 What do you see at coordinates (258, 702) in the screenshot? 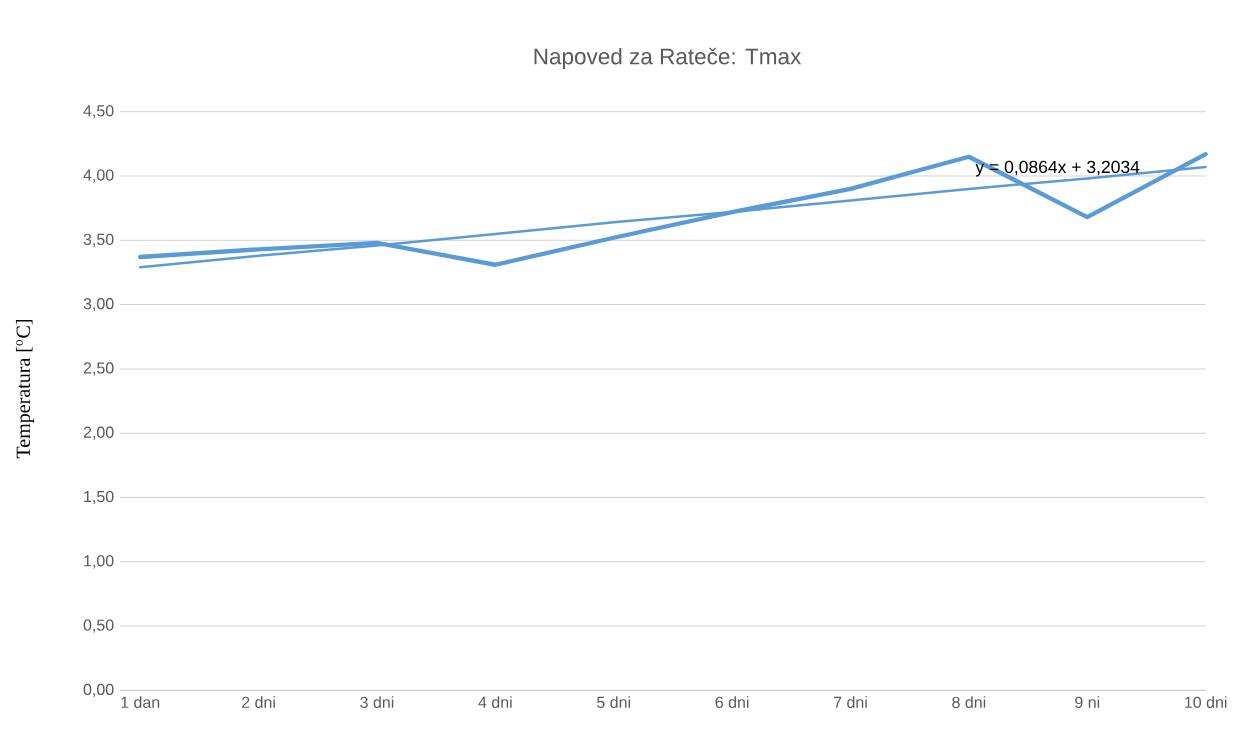
I see `x-tick-label: 2 dni` at bounding box center [258, 702].